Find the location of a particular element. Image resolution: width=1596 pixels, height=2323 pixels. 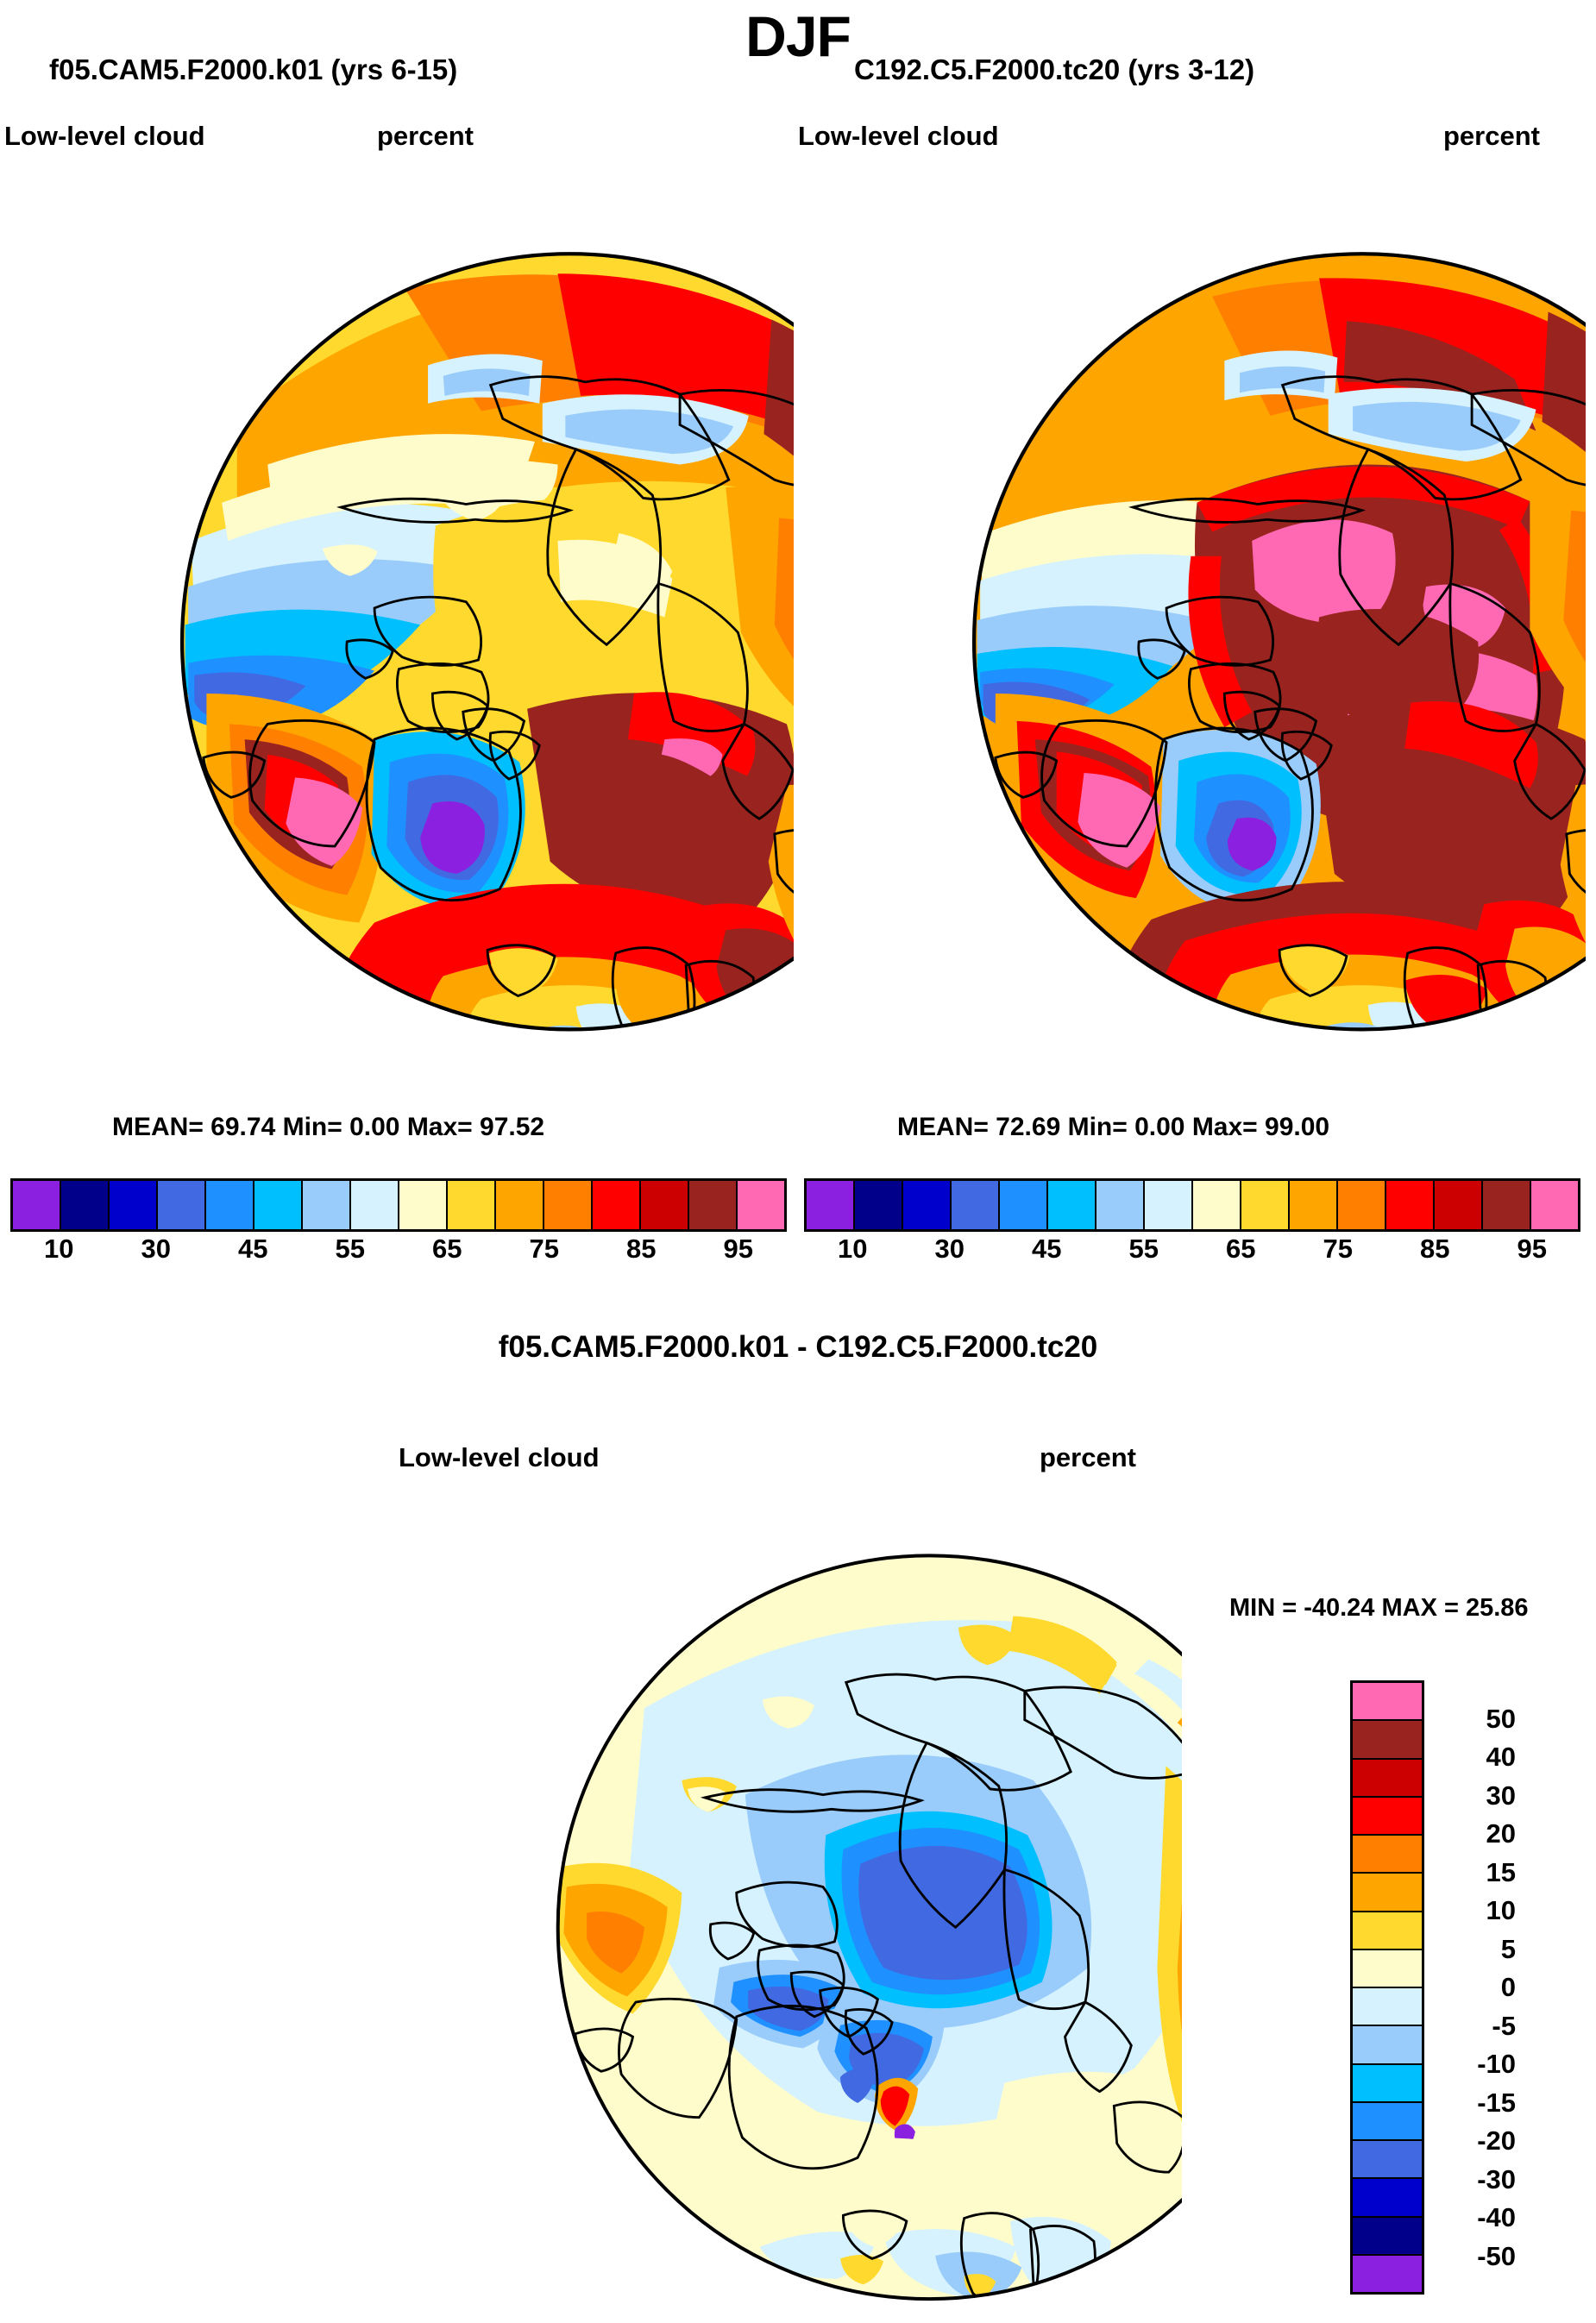

left-colorbar-swatches is located at coordinates (398, 1205).